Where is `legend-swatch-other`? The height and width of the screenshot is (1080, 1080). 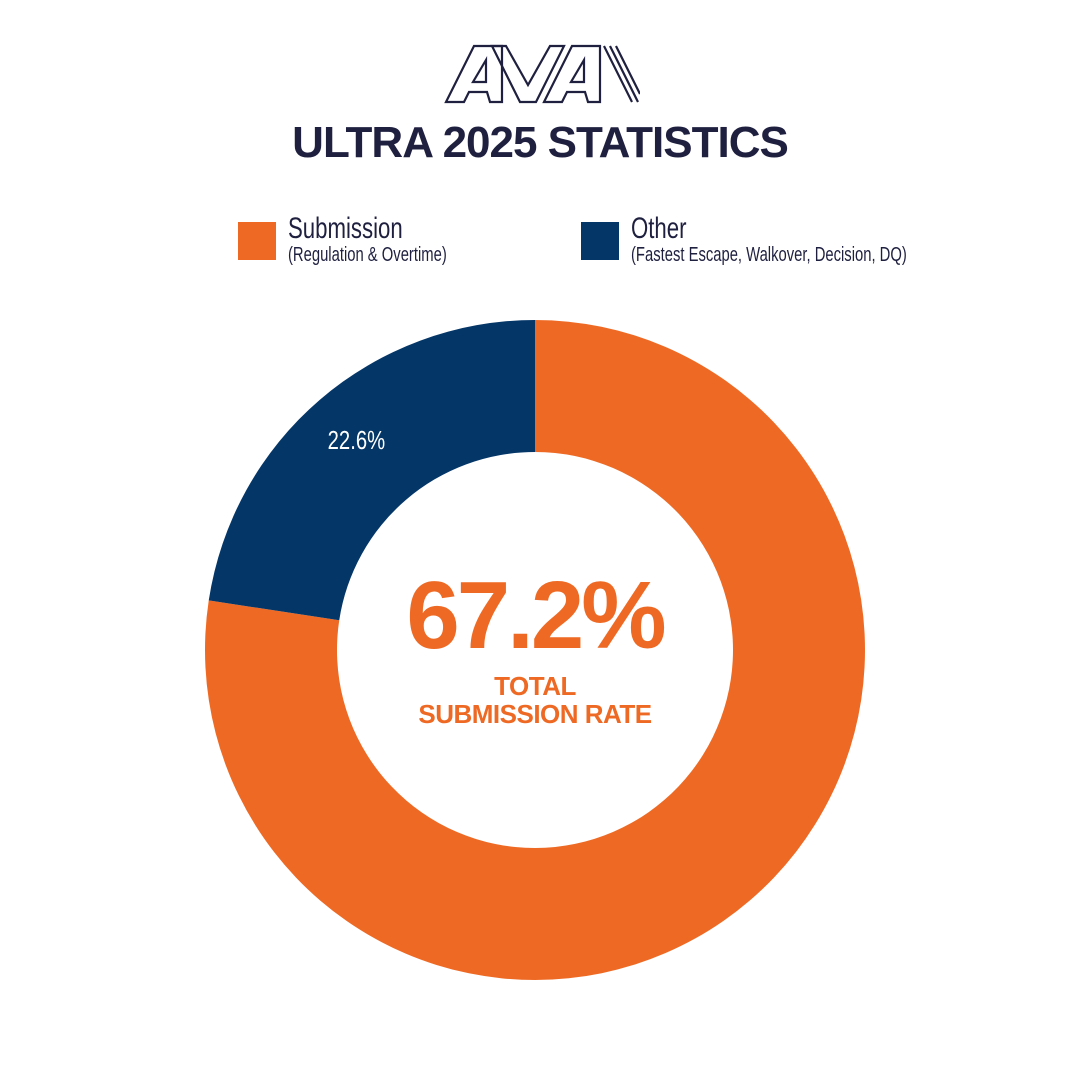 legend-swatch-other is located at coordinates (600, 241).